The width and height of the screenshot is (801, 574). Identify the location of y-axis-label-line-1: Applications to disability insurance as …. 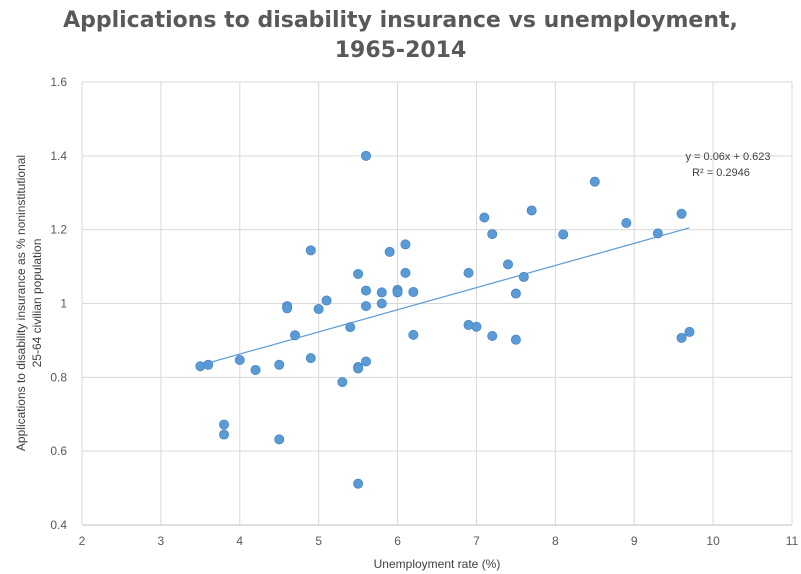
(21, 303).